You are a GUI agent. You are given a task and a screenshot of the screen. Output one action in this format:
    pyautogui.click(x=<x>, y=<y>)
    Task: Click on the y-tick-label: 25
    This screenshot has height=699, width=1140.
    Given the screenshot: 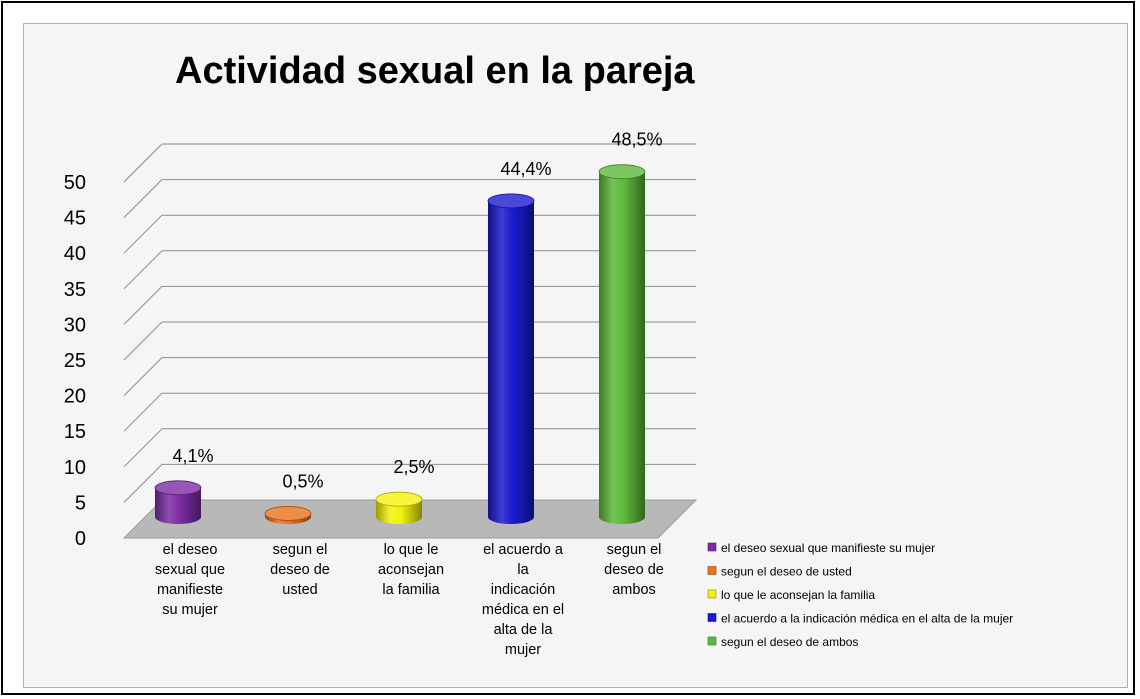 What is the action you would take?
    pyautogui.click(x=75, y=361)
    